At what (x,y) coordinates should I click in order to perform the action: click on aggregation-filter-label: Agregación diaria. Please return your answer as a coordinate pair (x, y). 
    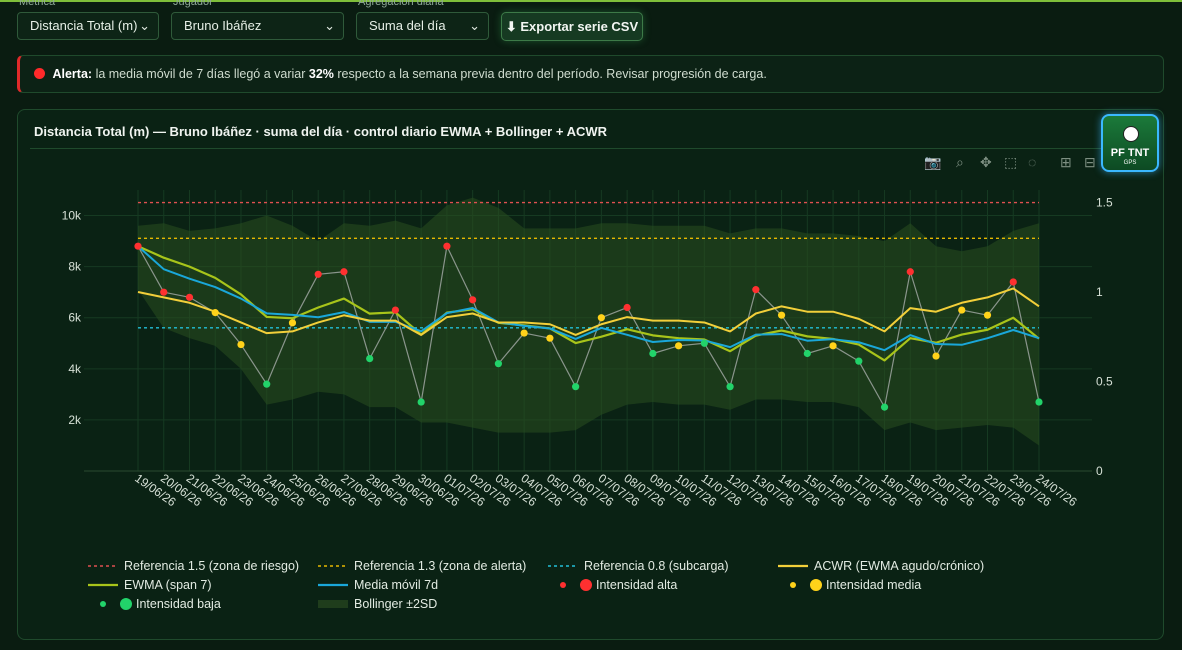
    Looking at the image, I should click on (401, 4).